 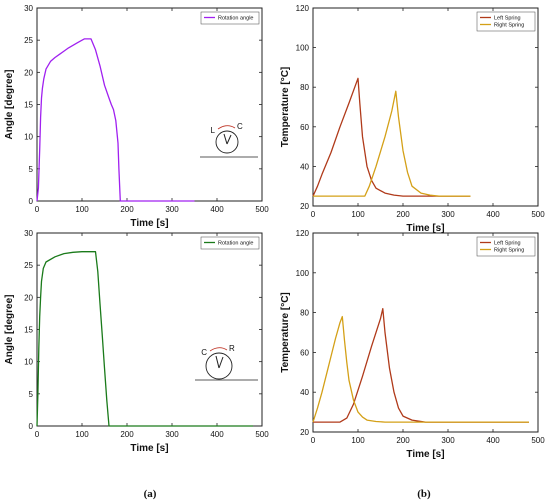 What do you see at coordinates (424, 494) in the screenshot?
I see `caption-right: (b)` at bounding box center [424, 494].